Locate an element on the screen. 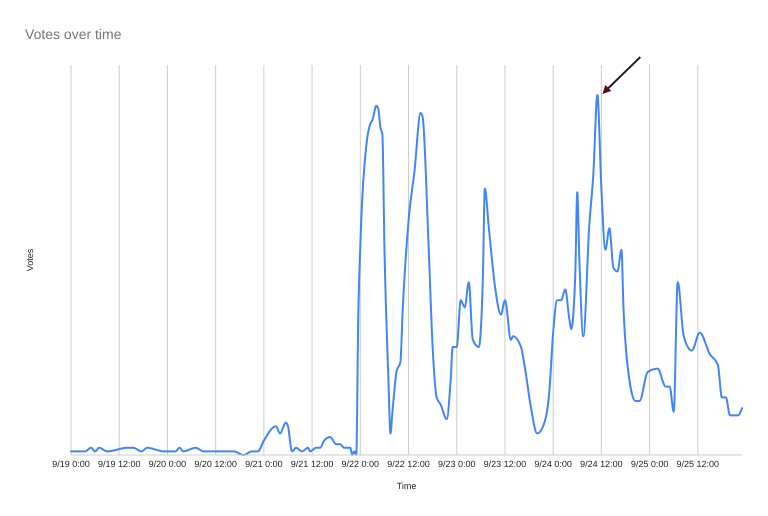 This screenshot has height=516, width=768. x-axis-title: Time is located at coordinates (406, 486).